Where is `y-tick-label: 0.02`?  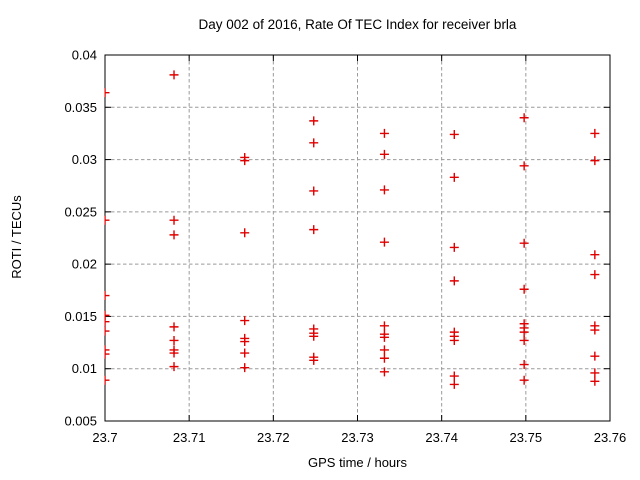 y-tick-label: 0.02 is located at coordinates (84, 264).